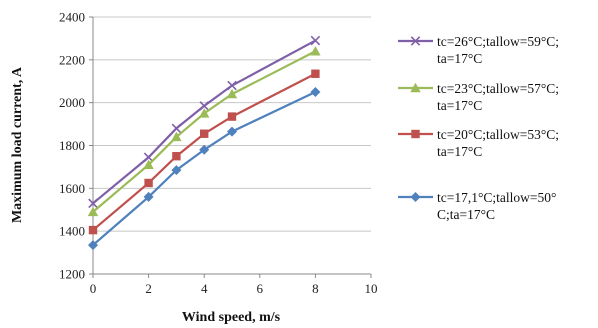 The width and height of the screenshot is (598, 328). I want to click on y-tick-label: 1200, so click(72, 274).